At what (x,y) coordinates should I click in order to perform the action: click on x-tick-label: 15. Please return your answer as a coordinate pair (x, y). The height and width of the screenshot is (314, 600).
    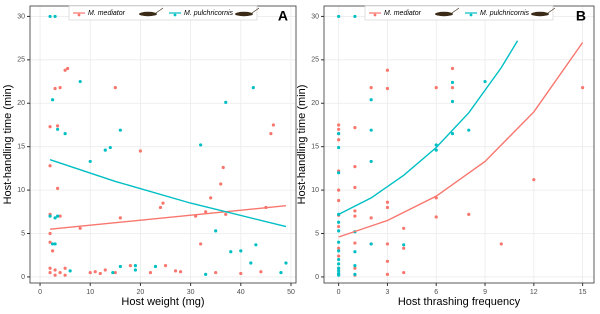
    Looking at the image, I should click on (583, 292).